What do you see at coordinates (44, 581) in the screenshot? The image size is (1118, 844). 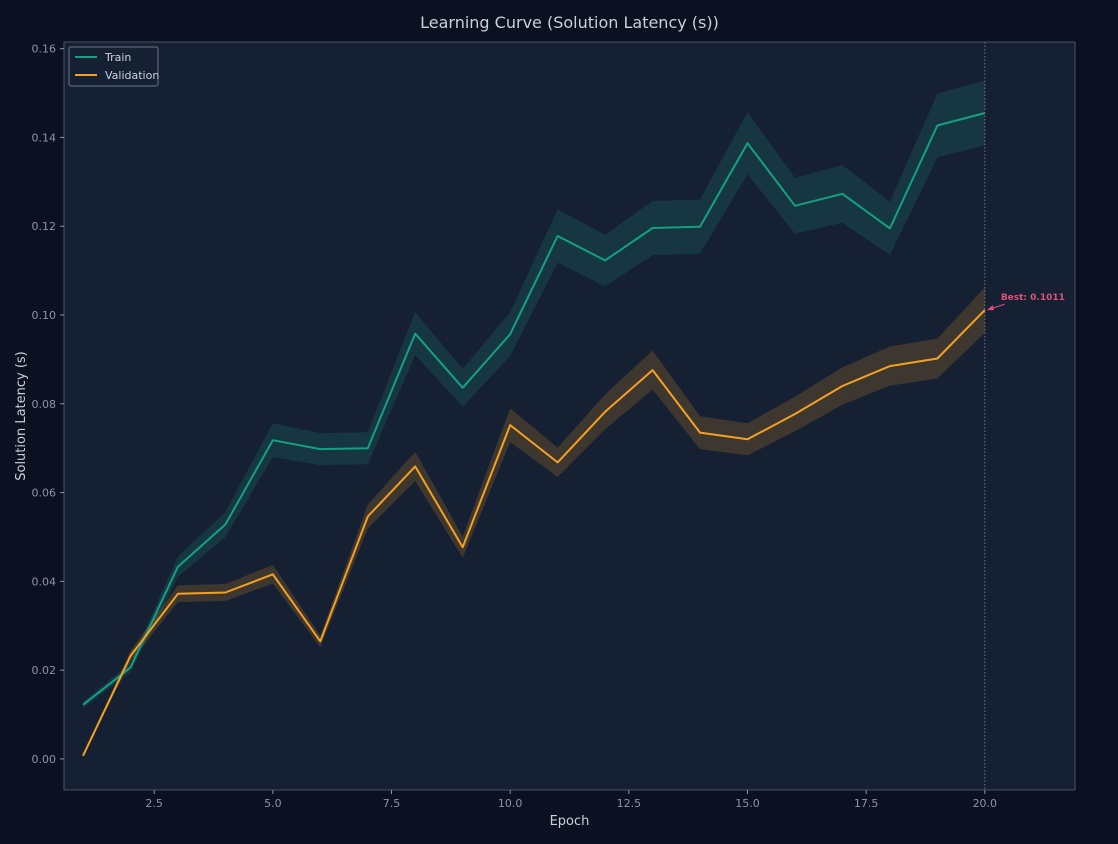 I see `y-tick-label: 0.04` at bounding box center [44, 581].